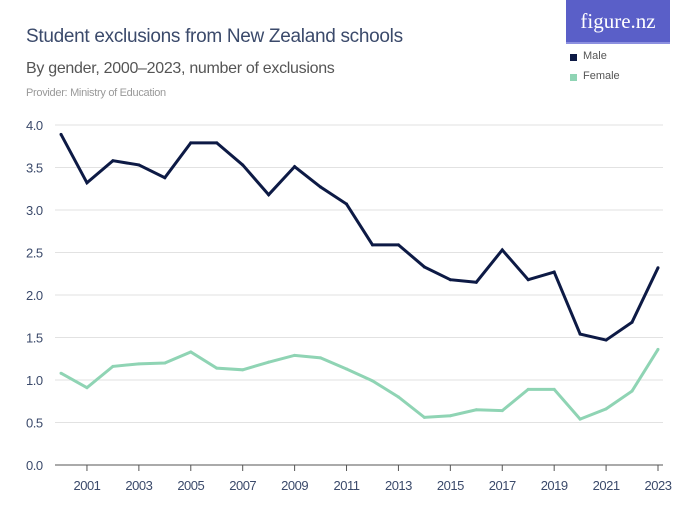 The image size is (700, 525). I want to click on legend-item-male: Male, so click(595, 56).